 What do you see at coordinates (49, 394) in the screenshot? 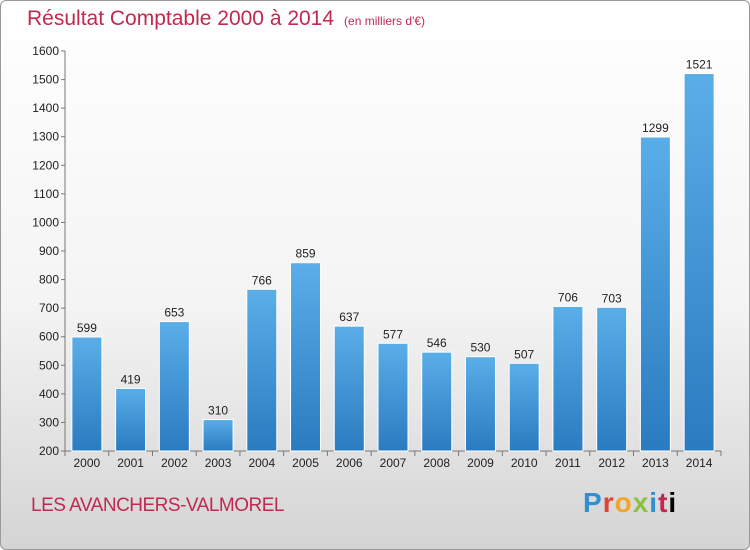
I see `y-tick-label: 400` at bounding box center [49, 394].